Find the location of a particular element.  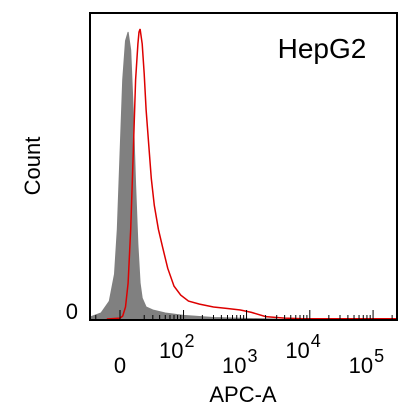

x-tick-exponent: 4 is located at coordinates (316, 341).